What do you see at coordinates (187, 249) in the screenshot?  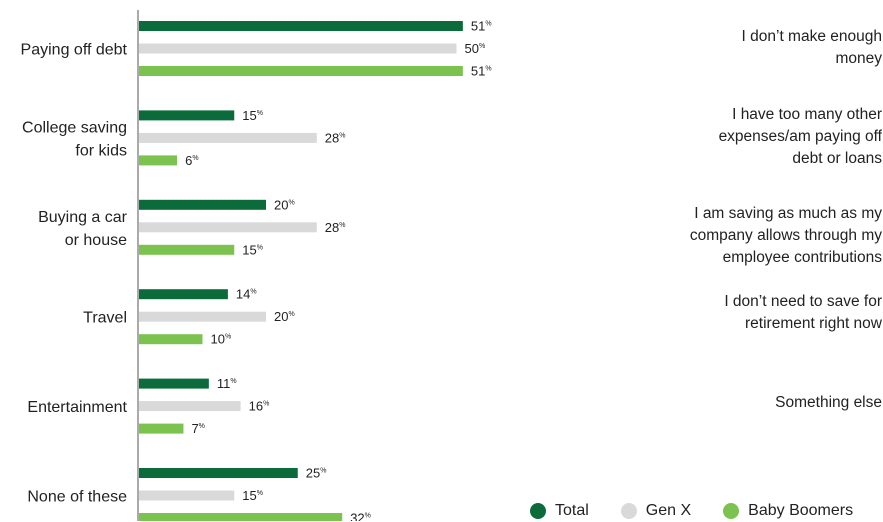 I see `bar-baby-boomers-buying-a-car-or-house` at bounding box center [187, 249].